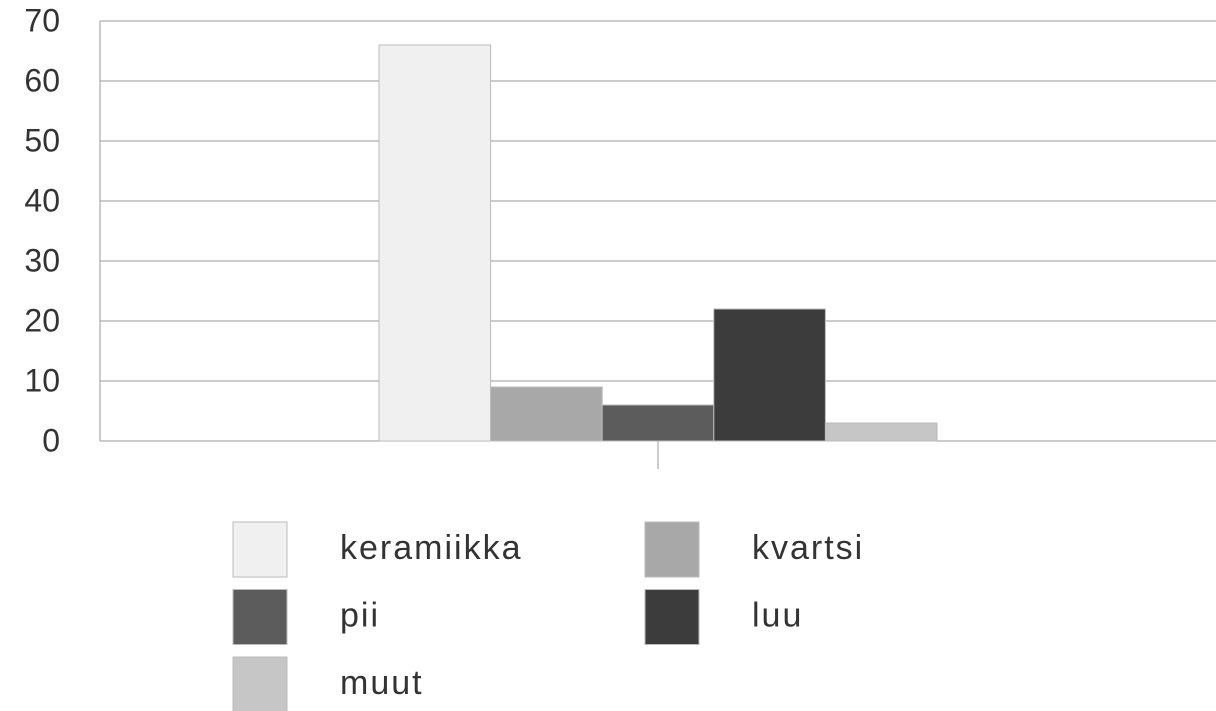 The image size is (1216, 711). What do you see at coordinates (42, 380) in the screenshot?
I see `y-tick-label: 10` at bounding box center [42, 380].